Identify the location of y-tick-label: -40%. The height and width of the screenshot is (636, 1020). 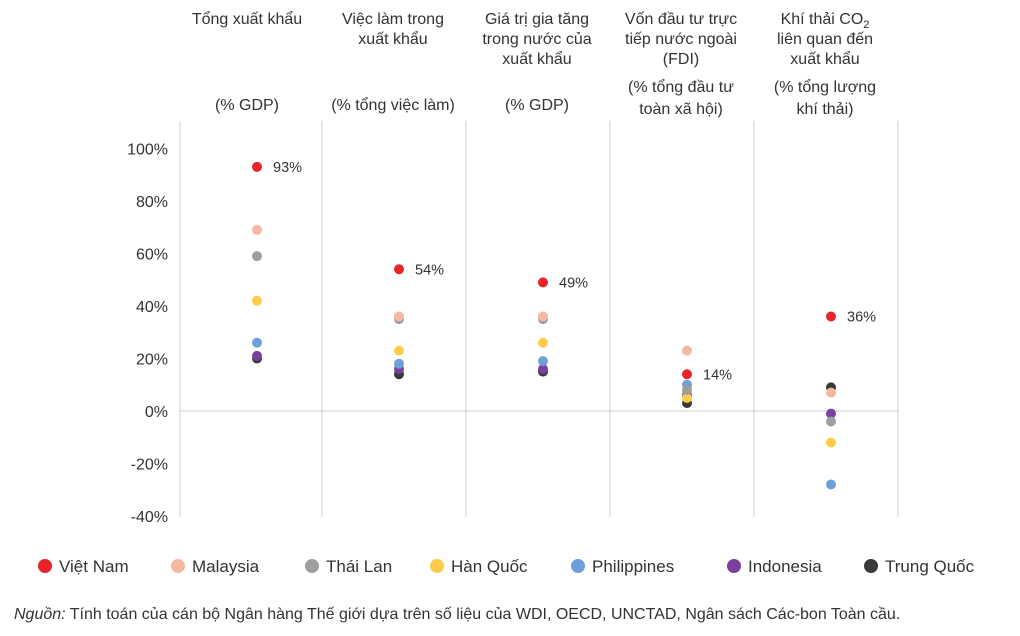
(149, 517).